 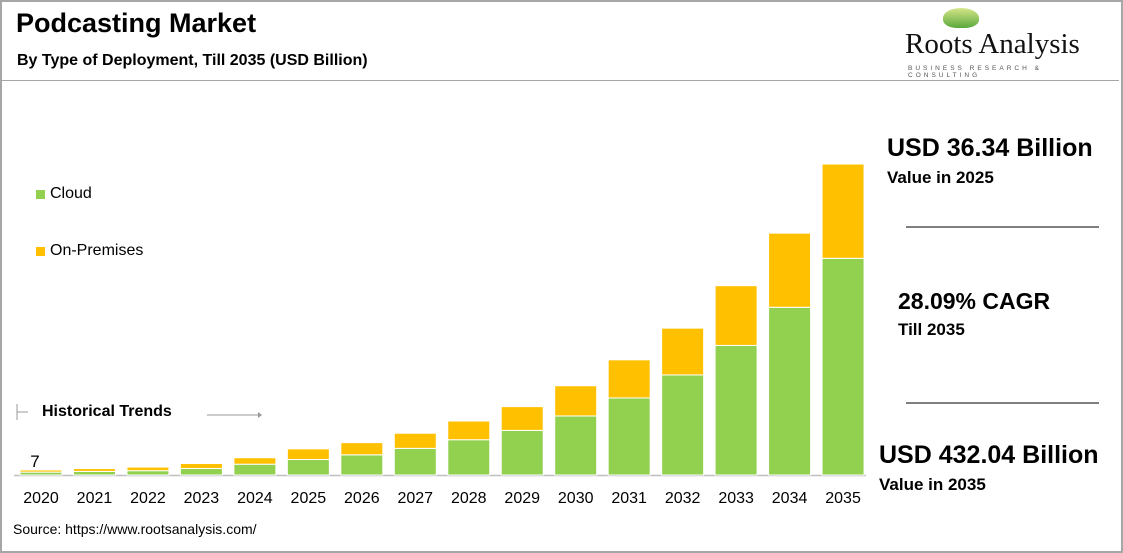 I want to click on bar-on-premises-2022, so click(x=148, y=469).